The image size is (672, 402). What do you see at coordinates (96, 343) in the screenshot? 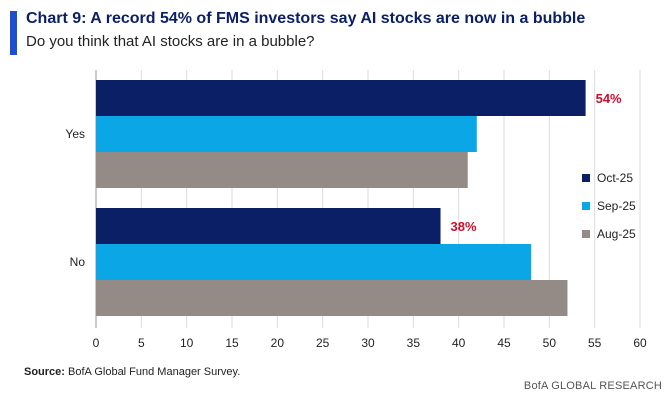
I see `x-tick-label-0: 0` at bounding box center [96, 343].